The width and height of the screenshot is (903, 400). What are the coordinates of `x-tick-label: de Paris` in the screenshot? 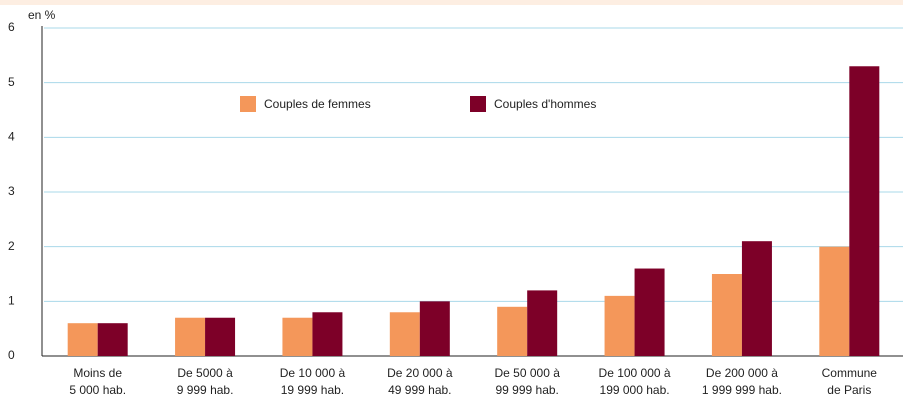 It's located at (849, 390).